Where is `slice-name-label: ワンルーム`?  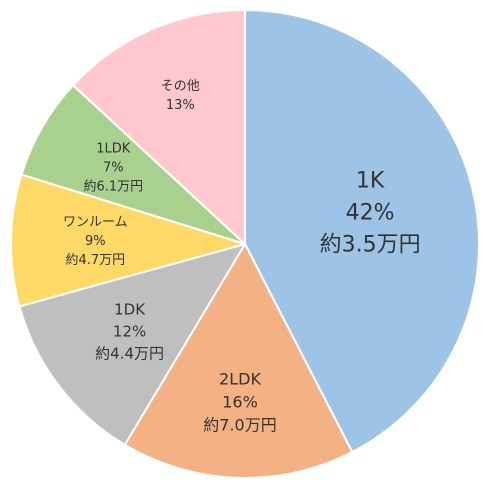 slice-name-label: ワンルーム is located at coordinates (95, 222).